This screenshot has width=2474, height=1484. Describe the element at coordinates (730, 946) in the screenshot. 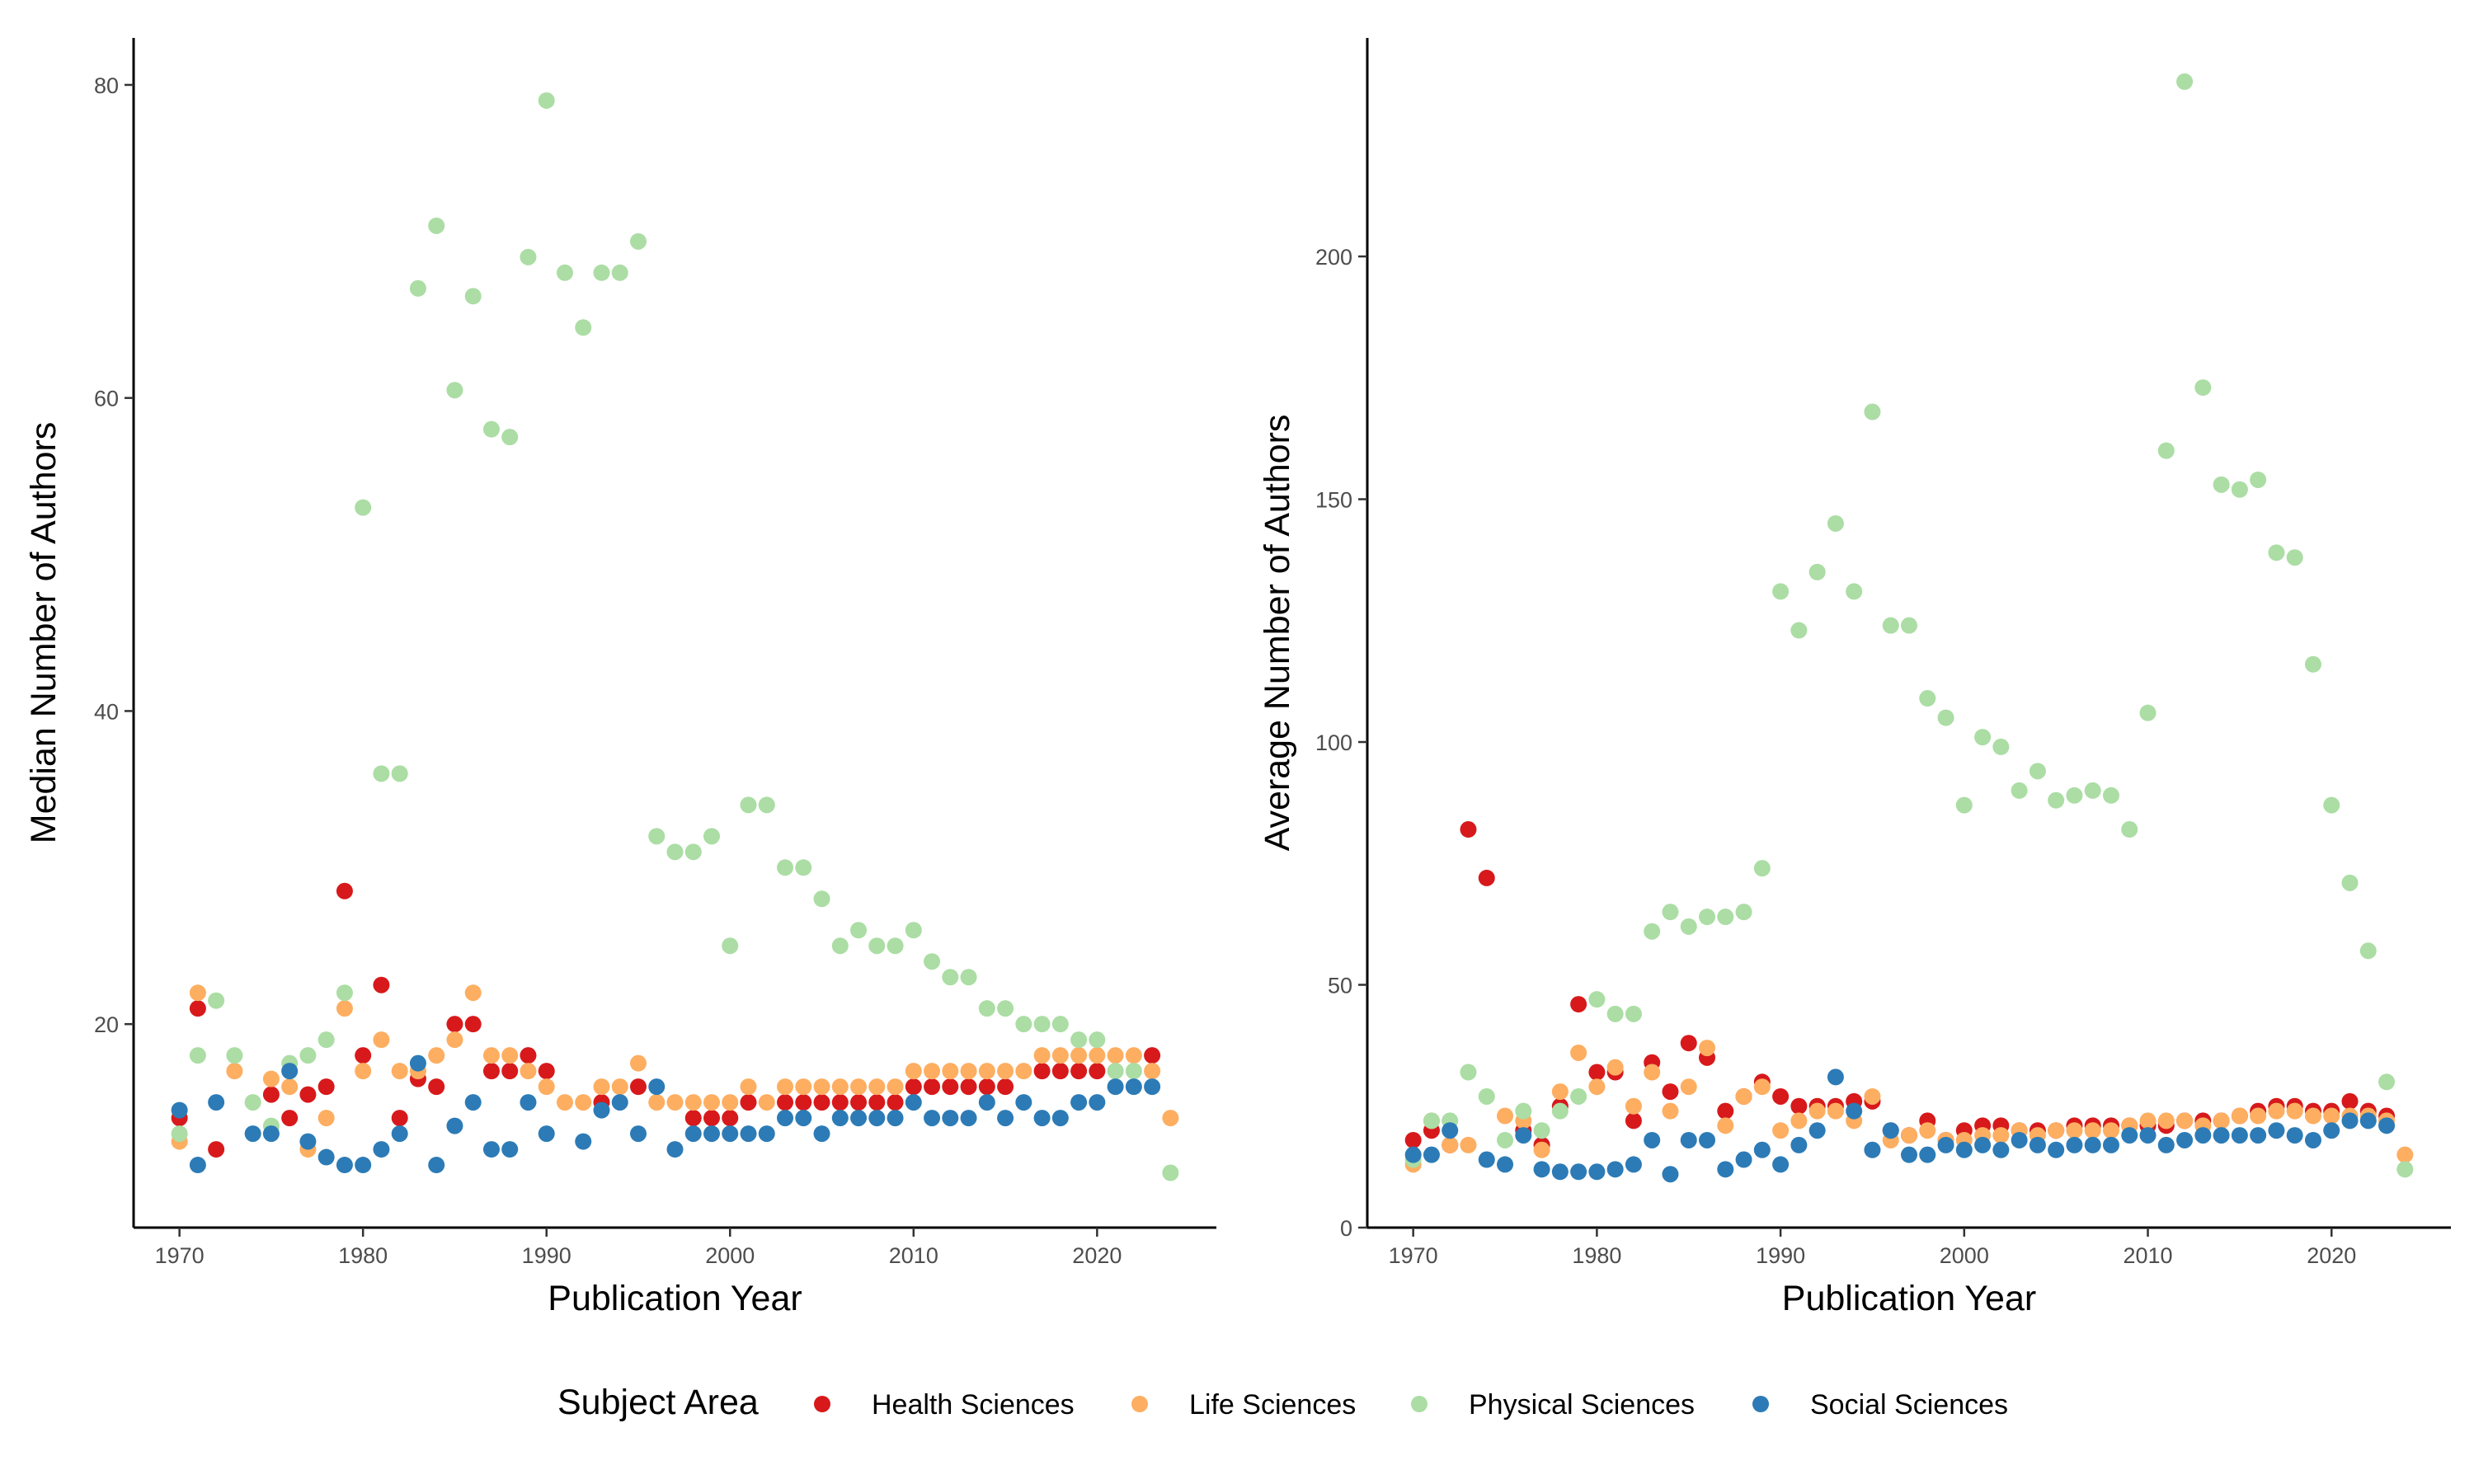

I see `median-point-physical-sciences-2000` at that location.